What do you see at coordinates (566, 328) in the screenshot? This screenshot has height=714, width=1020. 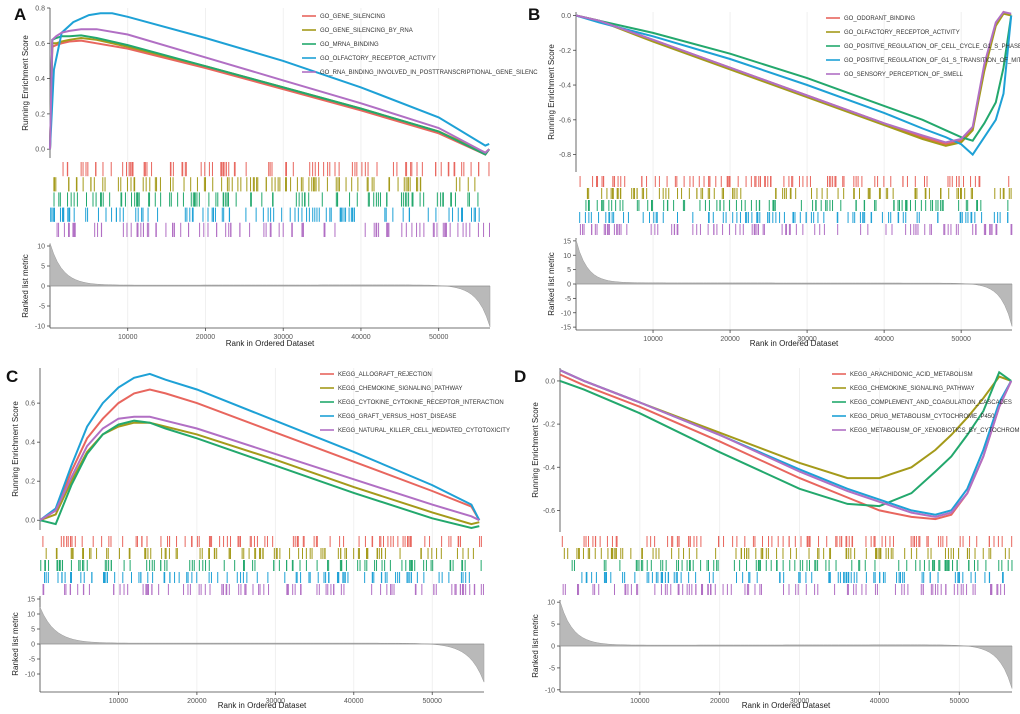 I see `metric-y-tick-label: -15` at bounding box center [566, 328].